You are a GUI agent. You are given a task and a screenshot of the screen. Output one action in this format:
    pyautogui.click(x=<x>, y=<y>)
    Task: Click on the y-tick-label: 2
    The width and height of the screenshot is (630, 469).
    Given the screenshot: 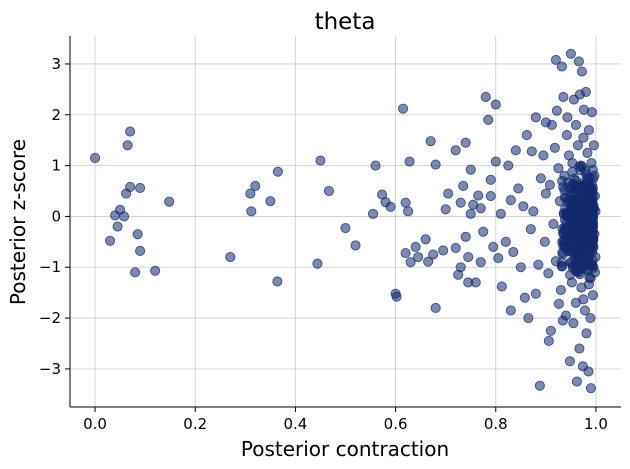 What is the action you would take?
    pyautogui.click(x=56, y=115)
    